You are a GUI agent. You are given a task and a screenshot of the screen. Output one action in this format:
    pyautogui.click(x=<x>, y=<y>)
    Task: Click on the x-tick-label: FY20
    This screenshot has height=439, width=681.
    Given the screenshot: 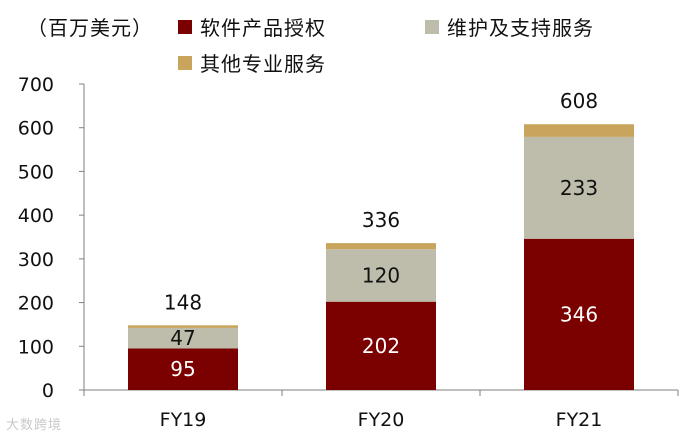 What is the action you would take?
    pyautogui.click(x=381, y=420)
    